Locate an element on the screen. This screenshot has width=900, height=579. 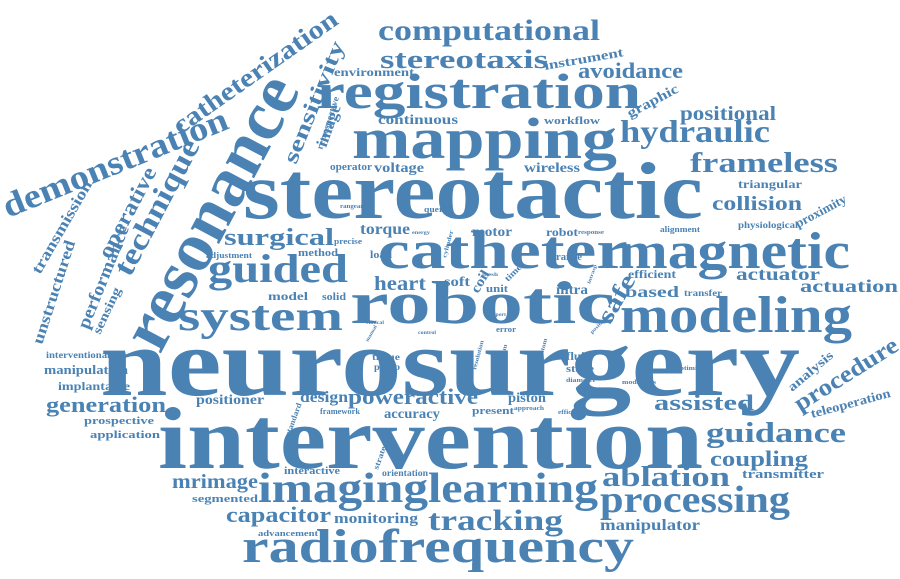
word-tracking: tracking is located at coordinates (495, 520).